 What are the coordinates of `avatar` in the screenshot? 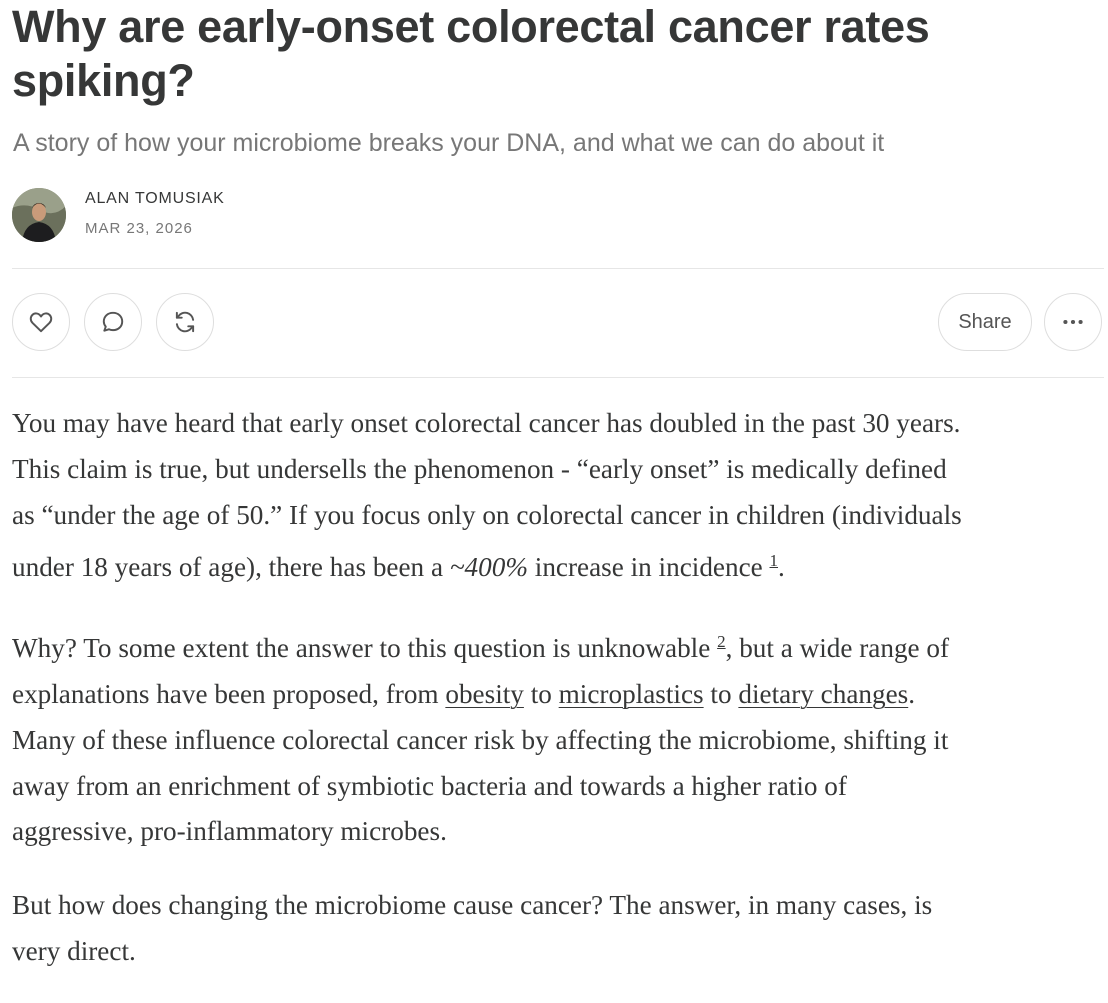 It's located at (39, 215).